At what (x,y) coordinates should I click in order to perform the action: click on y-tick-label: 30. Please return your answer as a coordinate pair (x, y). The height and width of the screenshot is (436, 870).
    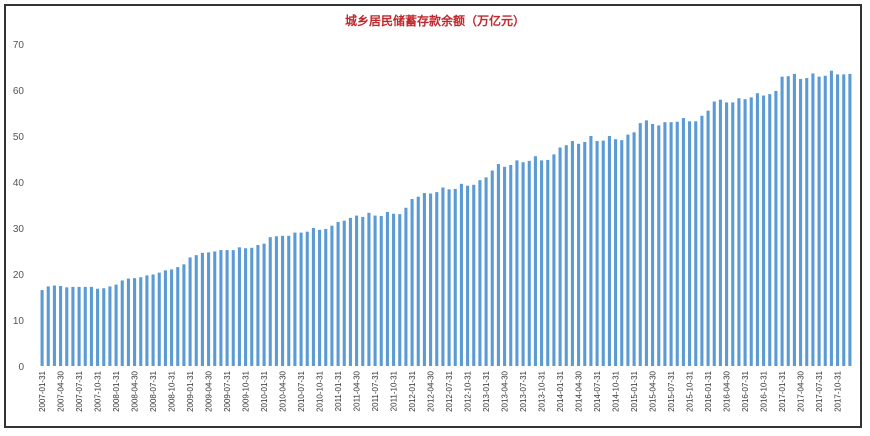
    Looking at the image, I should click on (19, 229).